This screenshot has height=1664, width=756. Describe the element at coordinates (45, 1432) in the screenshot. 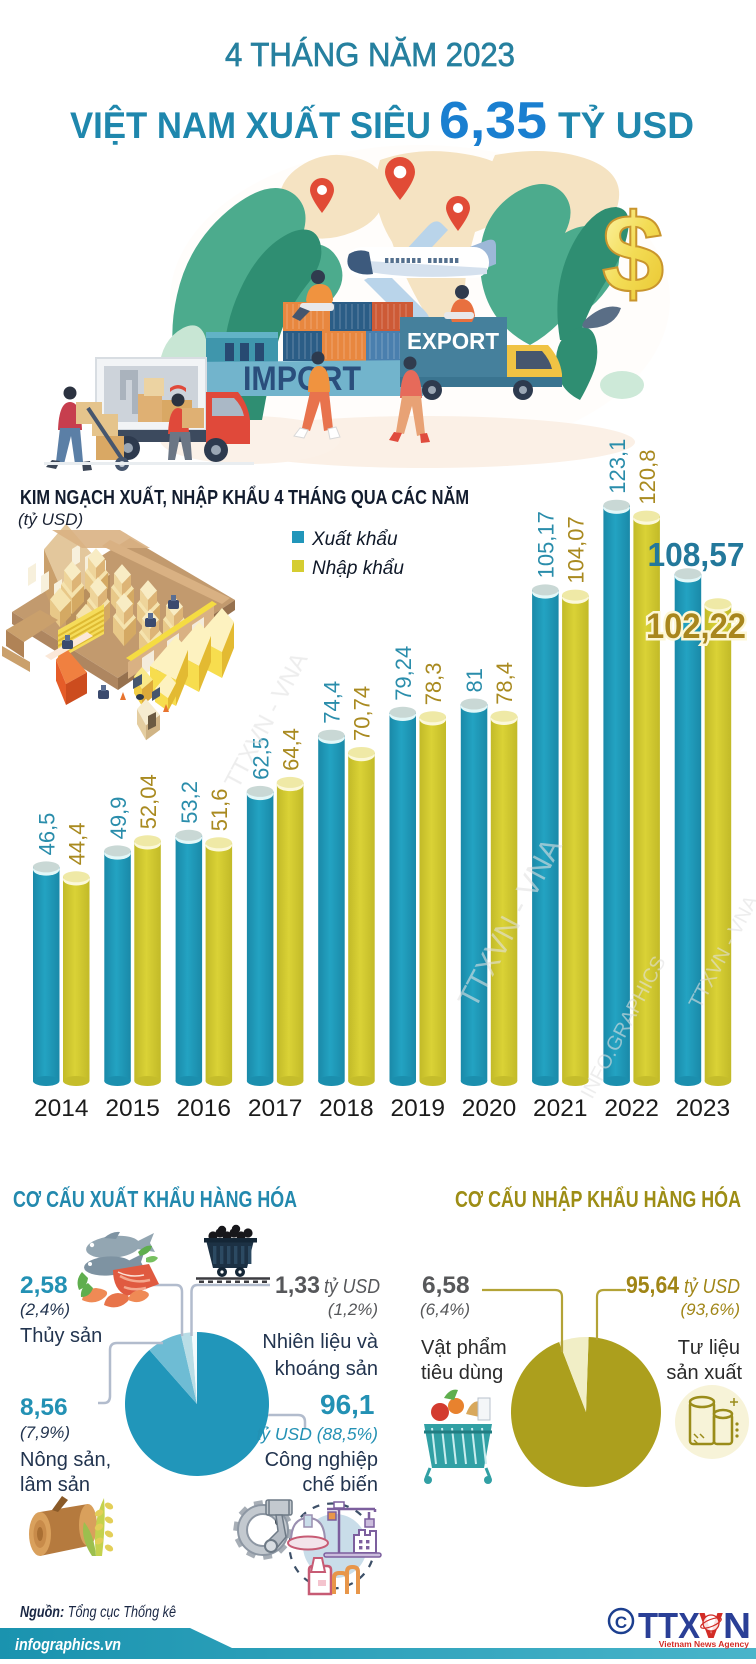

I see `svg-text: (7,9%)` at that location.